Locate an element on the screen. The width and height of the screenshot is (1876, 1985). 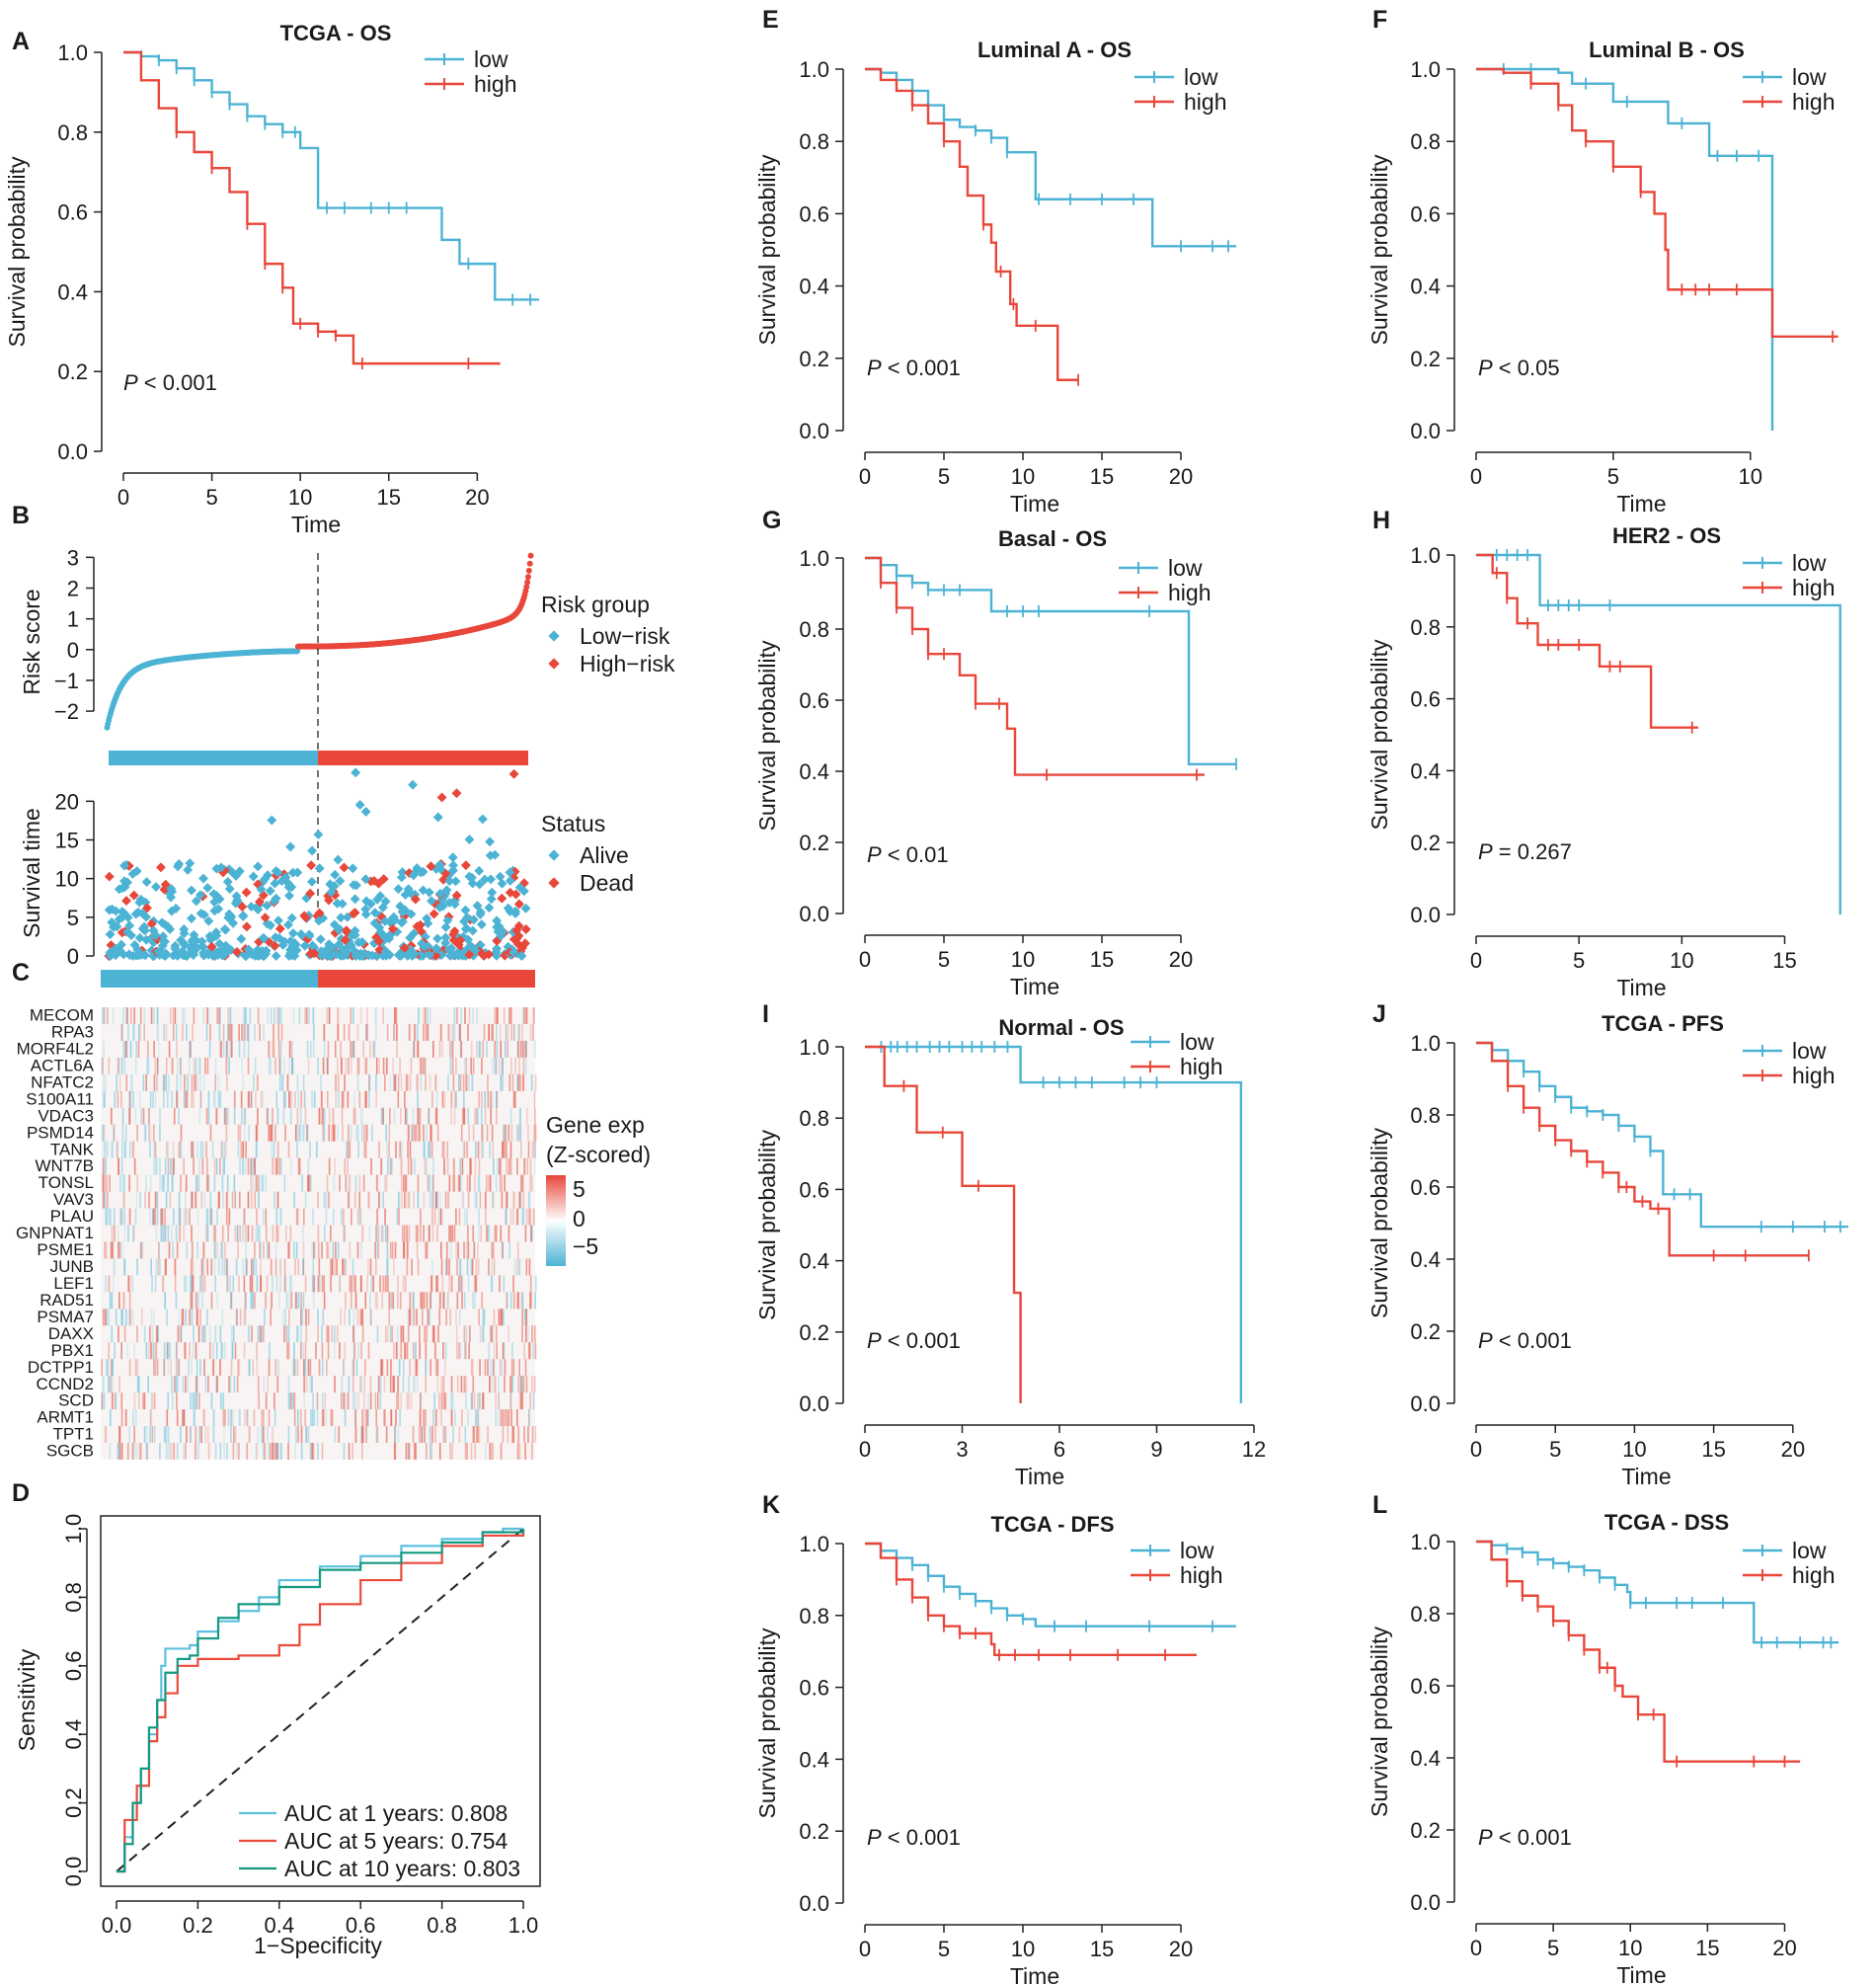
p-value: P < 0.001 is located at coordinates (170, 382).